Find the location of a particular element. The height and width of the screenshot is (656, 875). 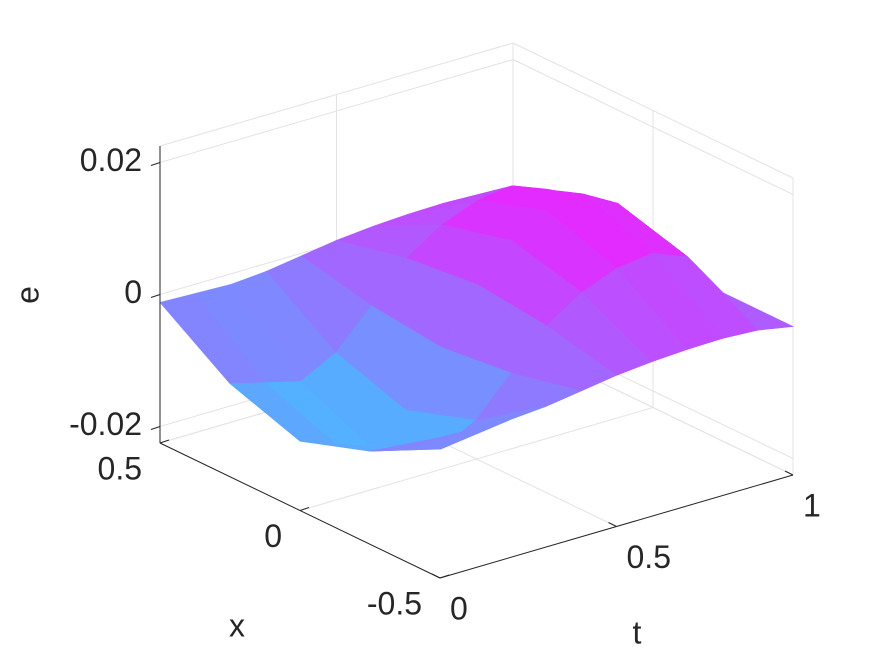

z-tick-label: -0.02 is located at coordinates (105, 424).